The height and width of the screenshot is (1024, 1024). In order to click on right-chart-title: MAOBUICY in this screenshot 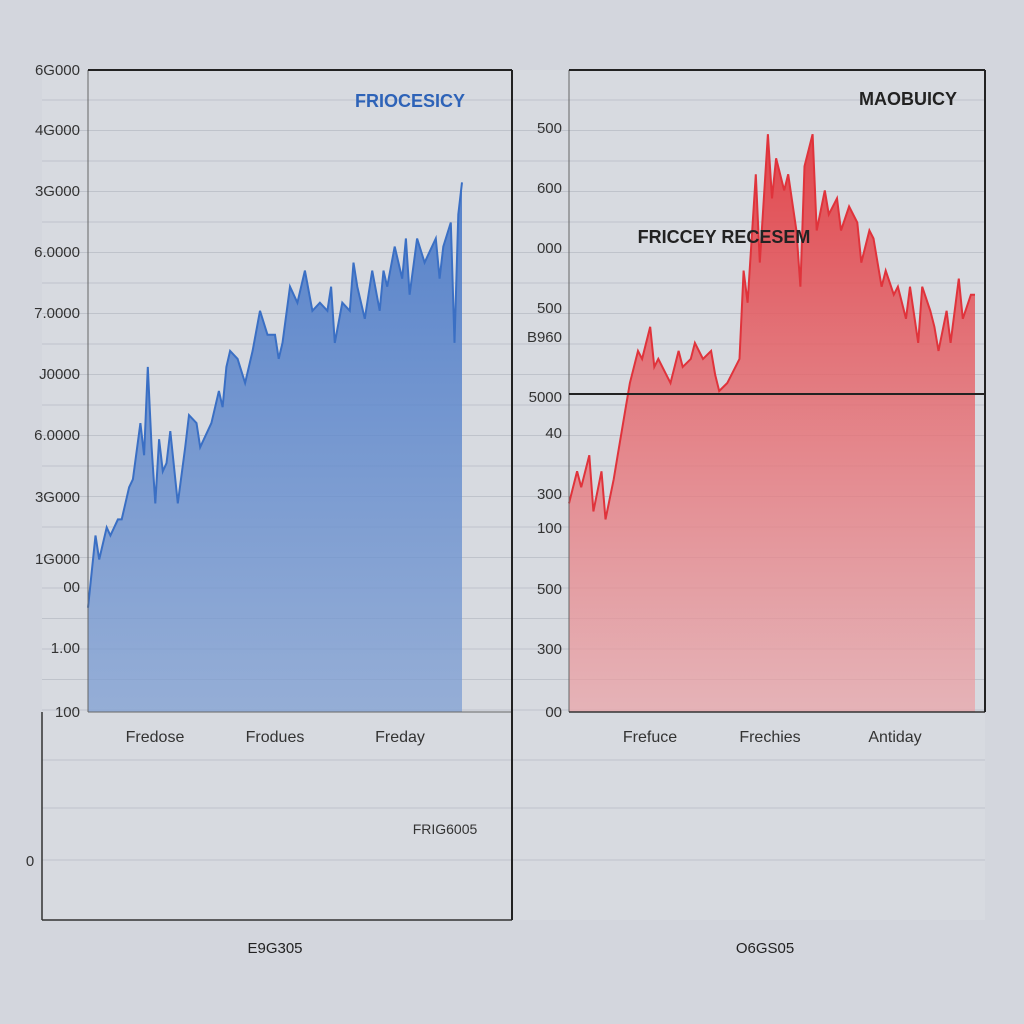, I will do `click(908, 99)`.